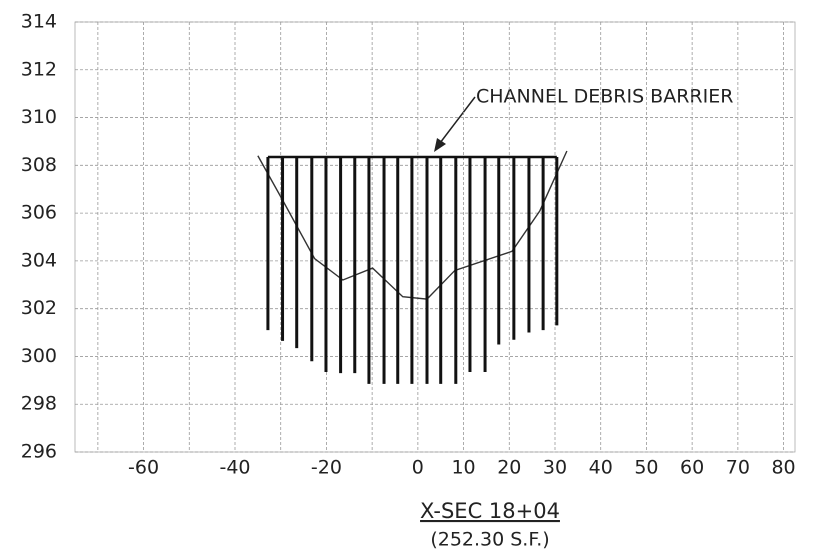 This screenshot has height=554, width=817. What do you see at coordinates (39, 356) in the screenshot?
I see `y-tick-label: 300` at bounding box center [39, 356].